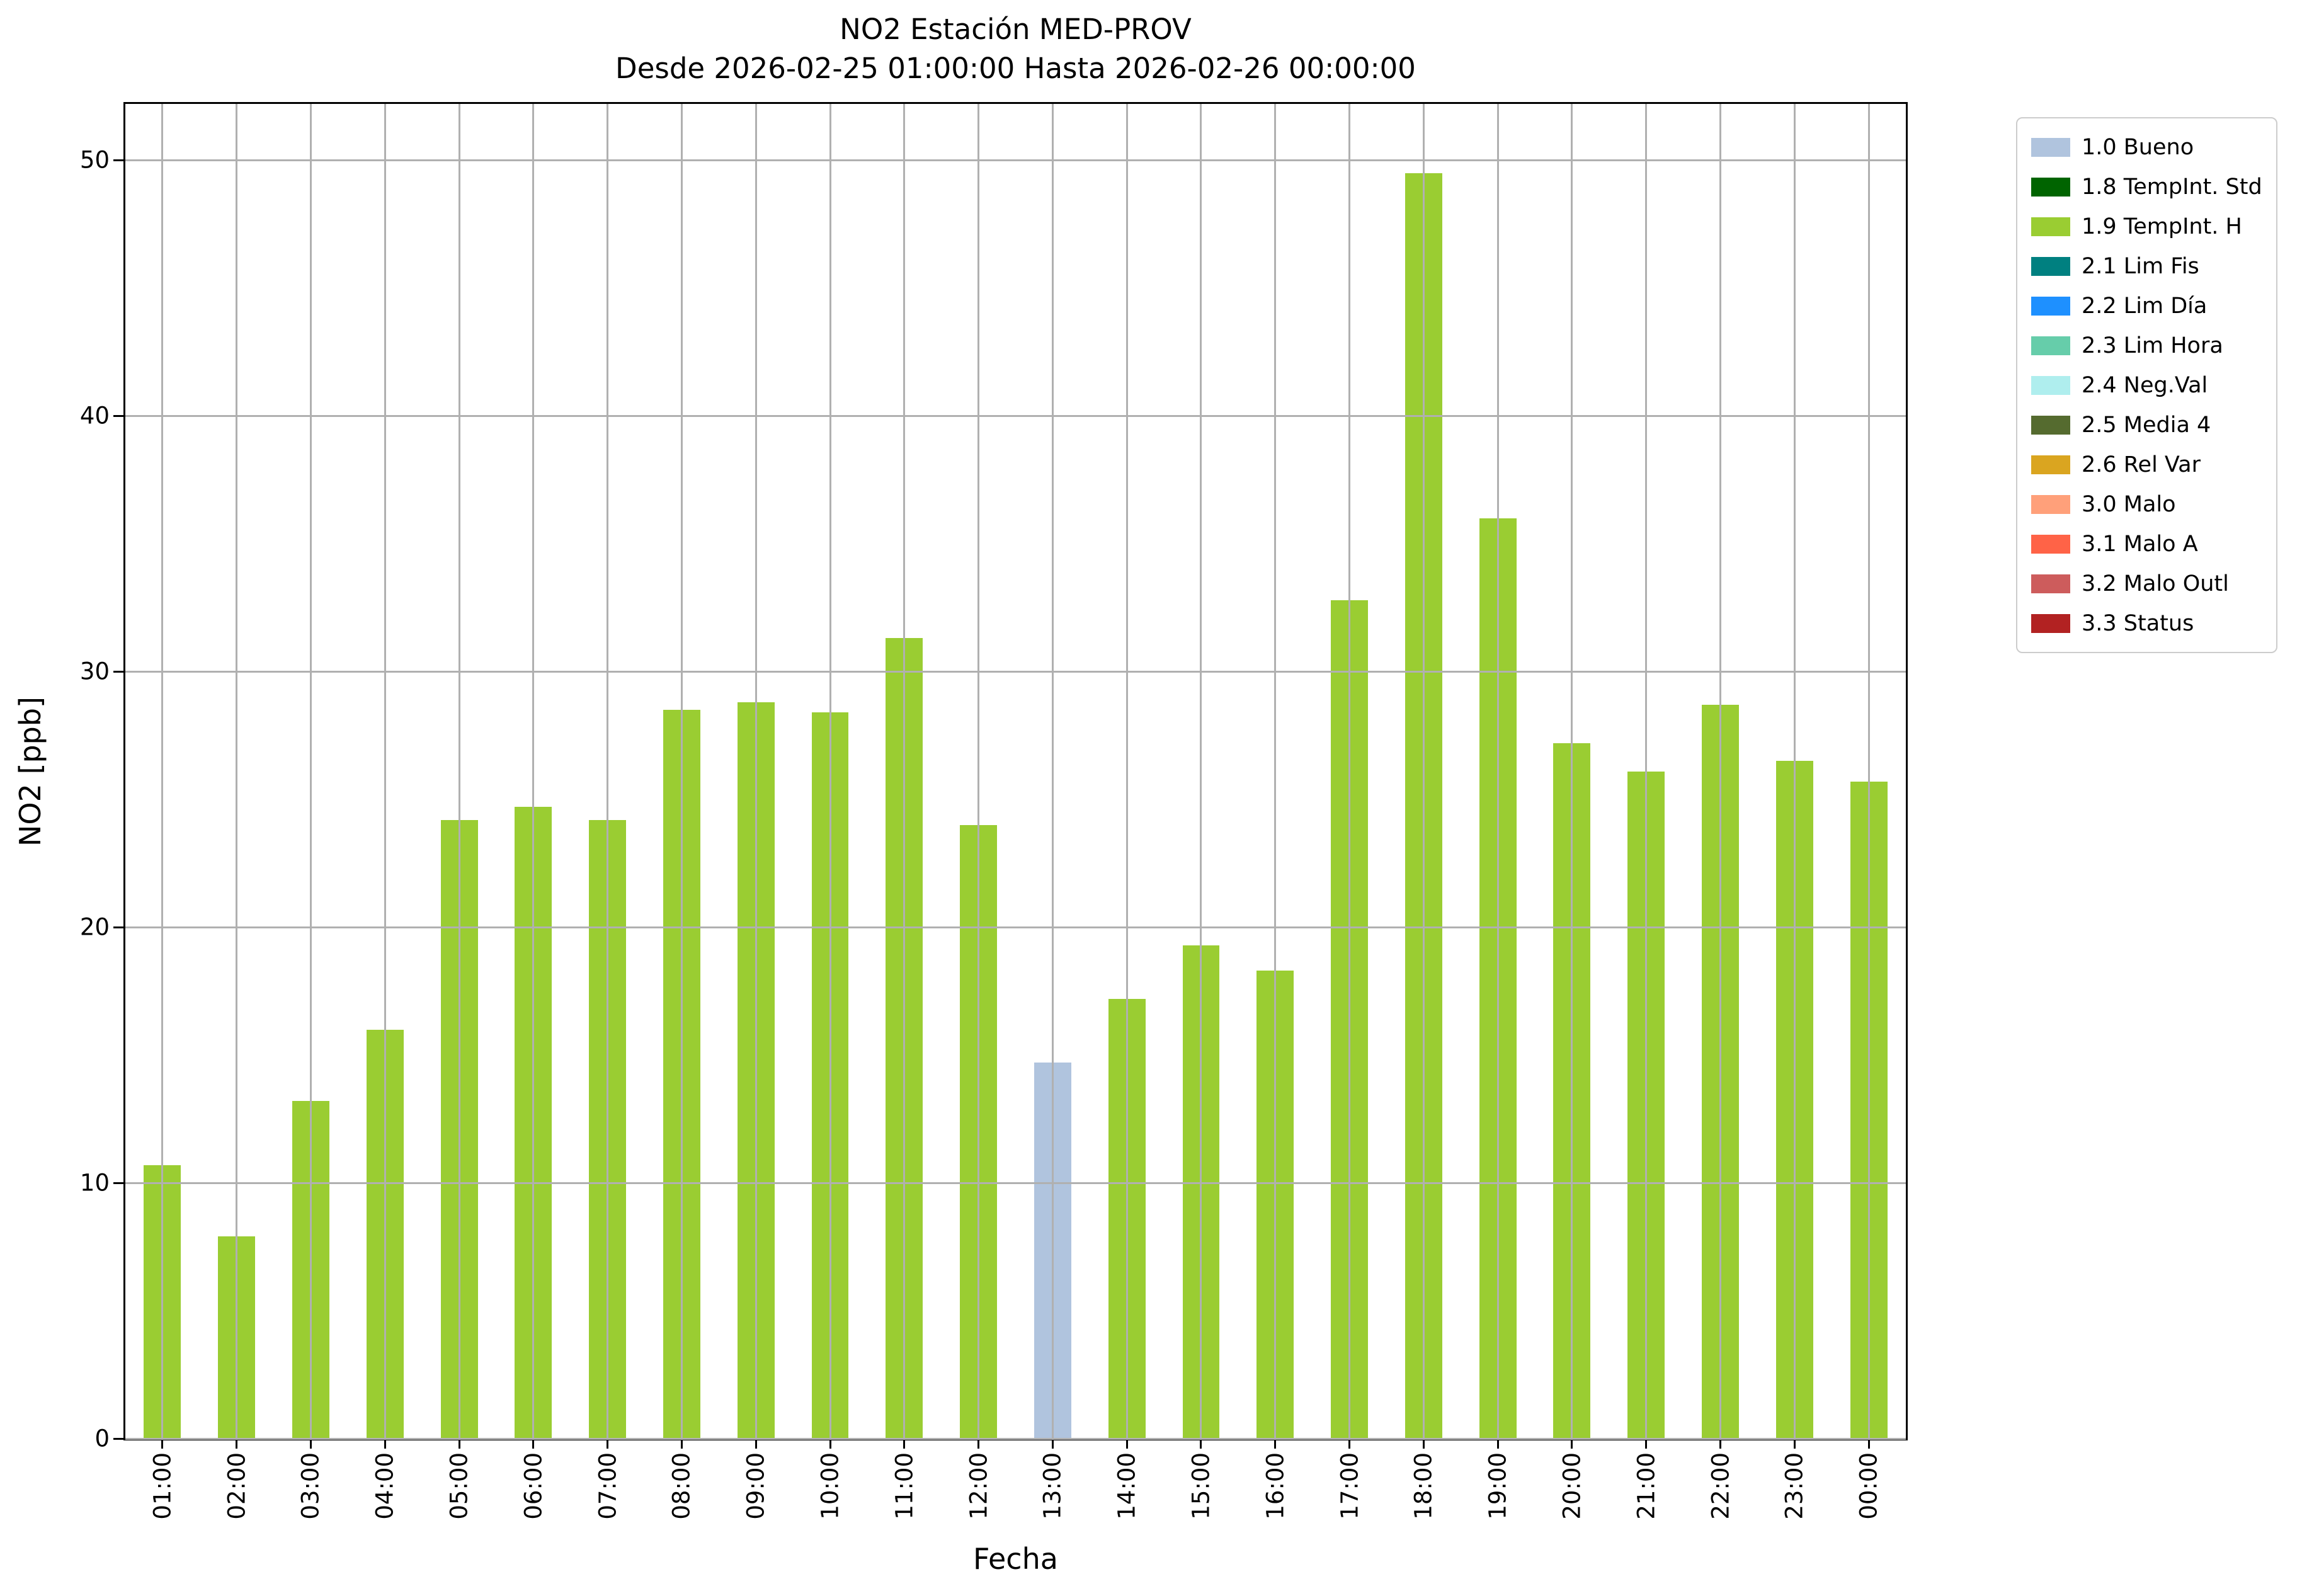 The height and width of the screenshot is (1596, 2319). Describe the element at coordinates (1016, 29) in the screenshot. I see `page-title: NO2 Estación MED-PROV` at that location.